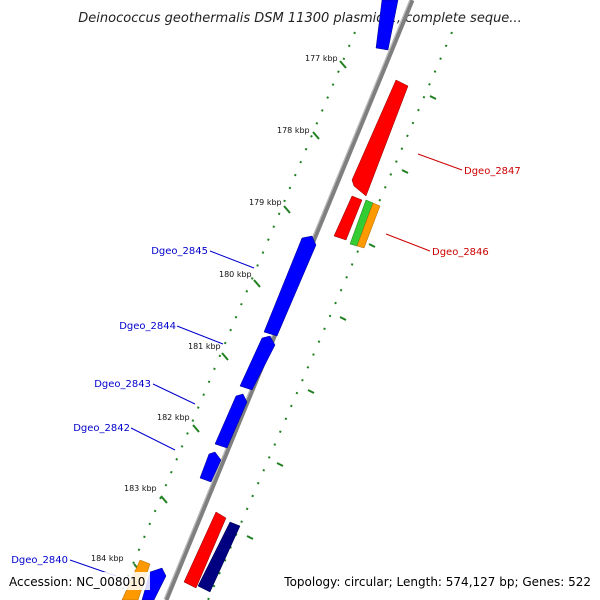 The image size is (600, 600). I want to click on gene-label-dgeo-2846: Dgeo_2846, so click(460, 252).